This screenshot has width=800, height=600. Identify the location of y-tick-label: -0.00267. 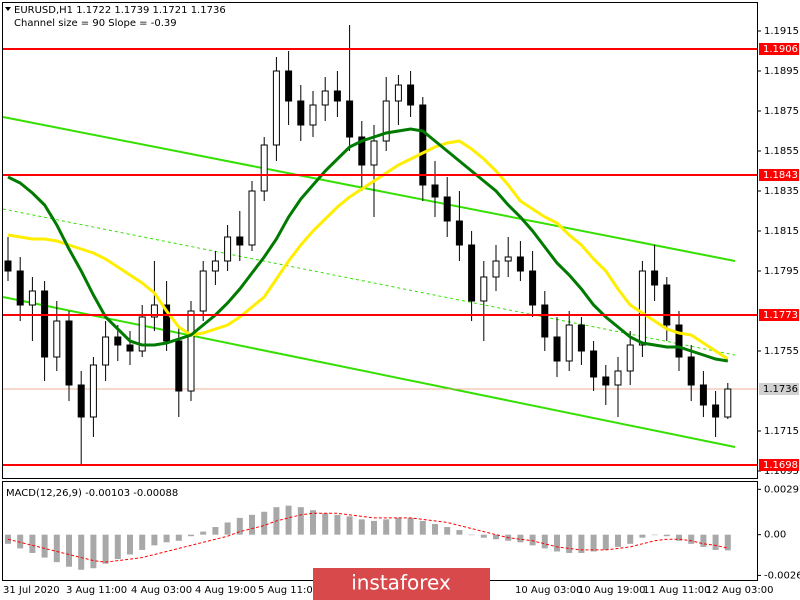
(782, 575).